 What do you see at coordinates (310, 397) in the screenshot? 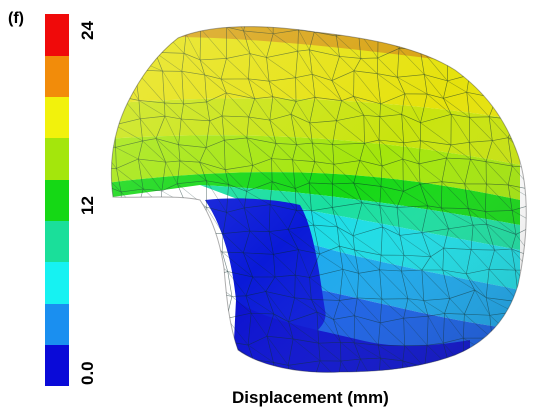
I see `x-axis-label: Displacement (mm)` at bounding box center [310, 397].